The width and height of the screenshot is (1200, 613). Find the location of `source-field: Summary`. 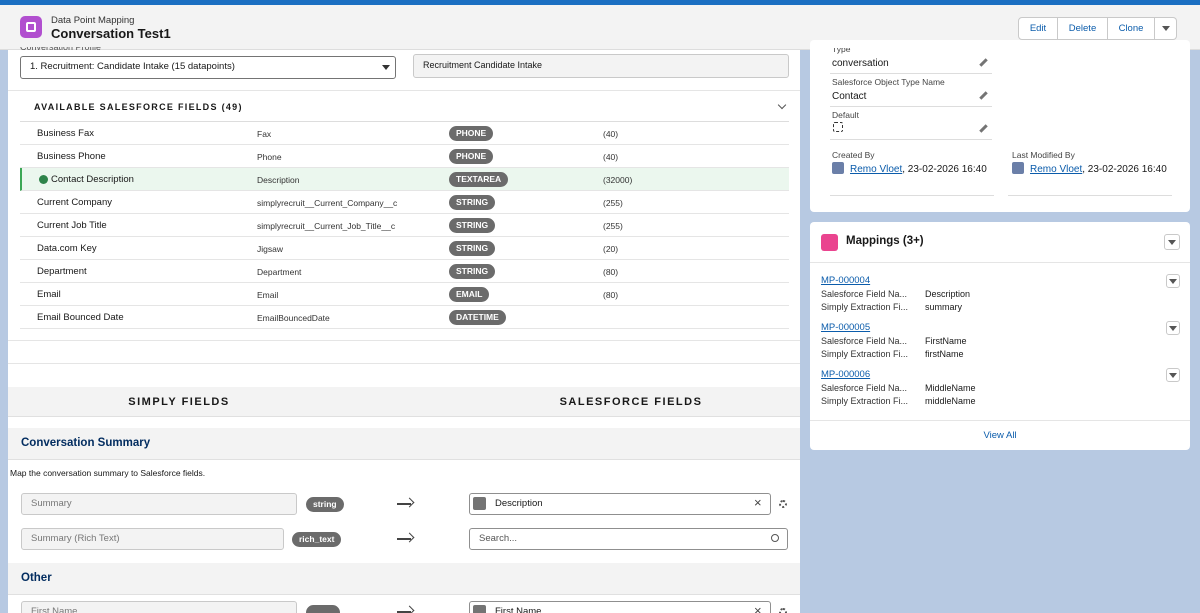

source-field: Summary is located at coordinates (159, 504).